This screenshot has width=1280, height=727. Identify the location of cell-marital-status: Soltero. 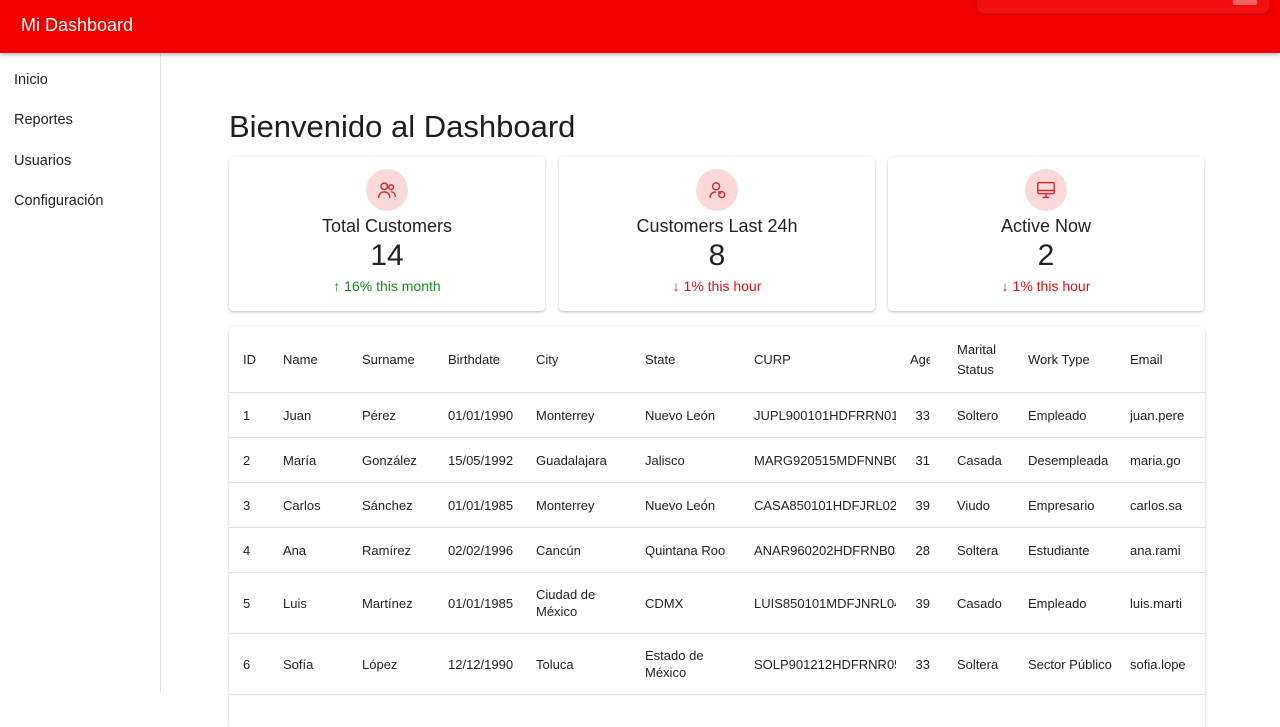
(972, 415).